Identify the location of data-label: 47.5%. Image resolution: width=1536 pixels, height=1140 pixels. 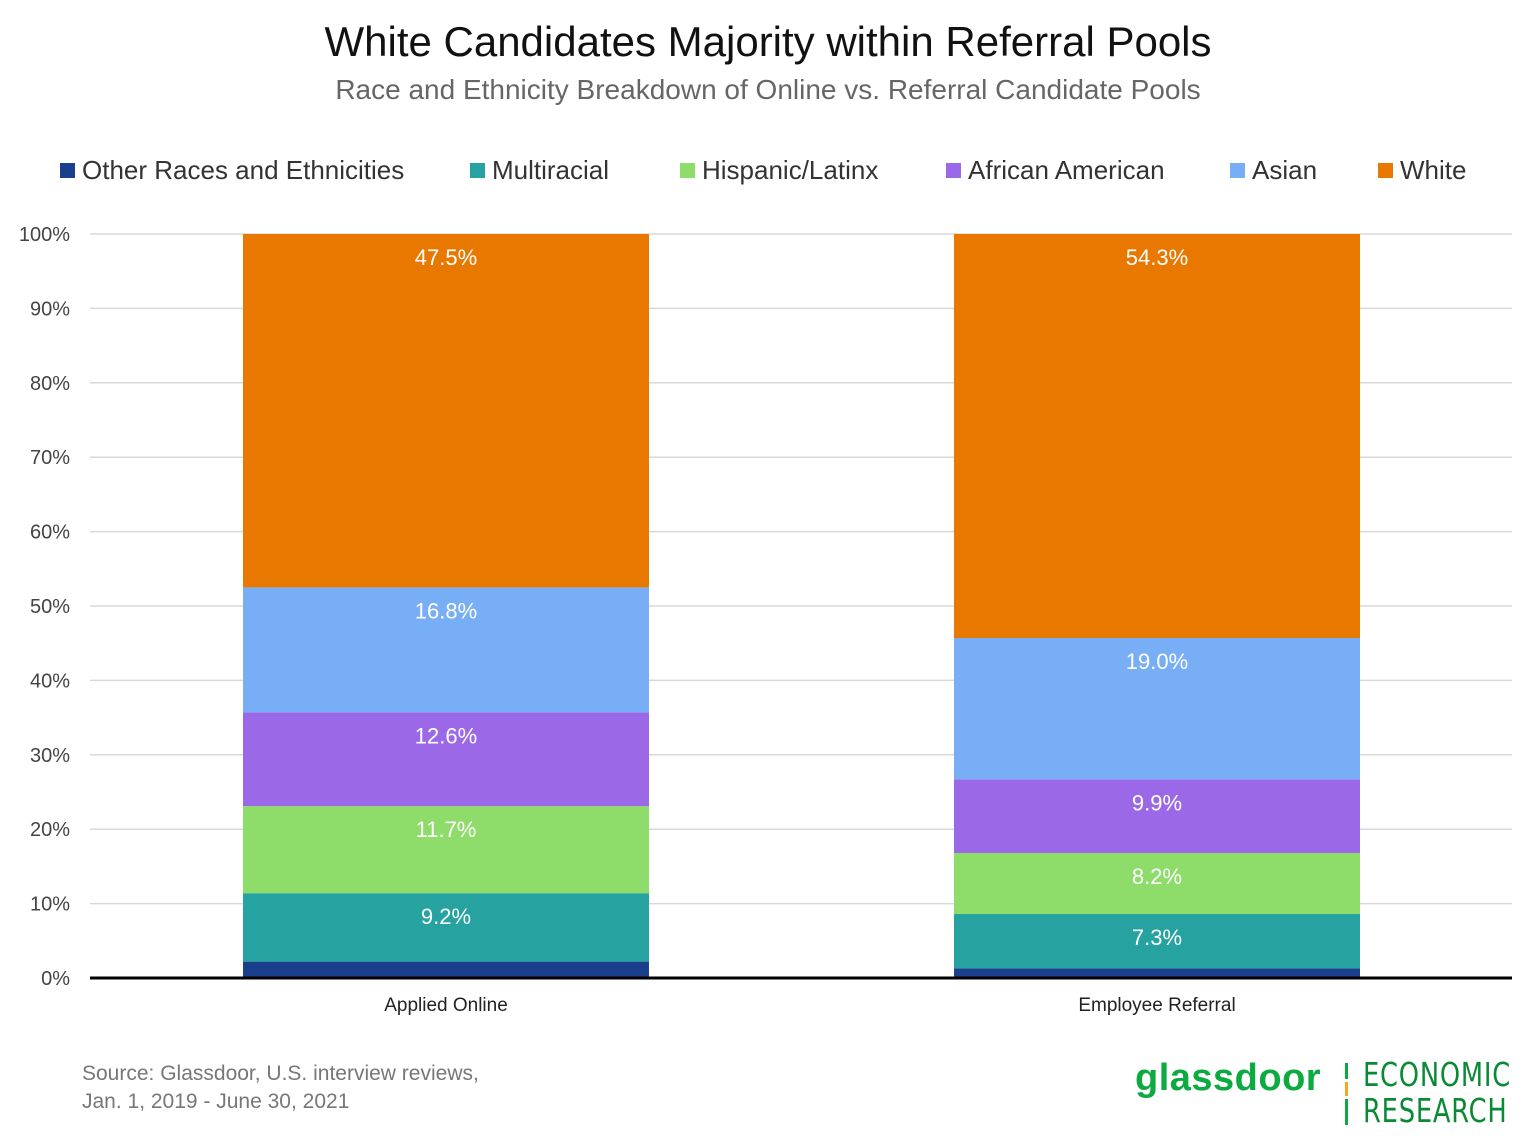
(446, 257).